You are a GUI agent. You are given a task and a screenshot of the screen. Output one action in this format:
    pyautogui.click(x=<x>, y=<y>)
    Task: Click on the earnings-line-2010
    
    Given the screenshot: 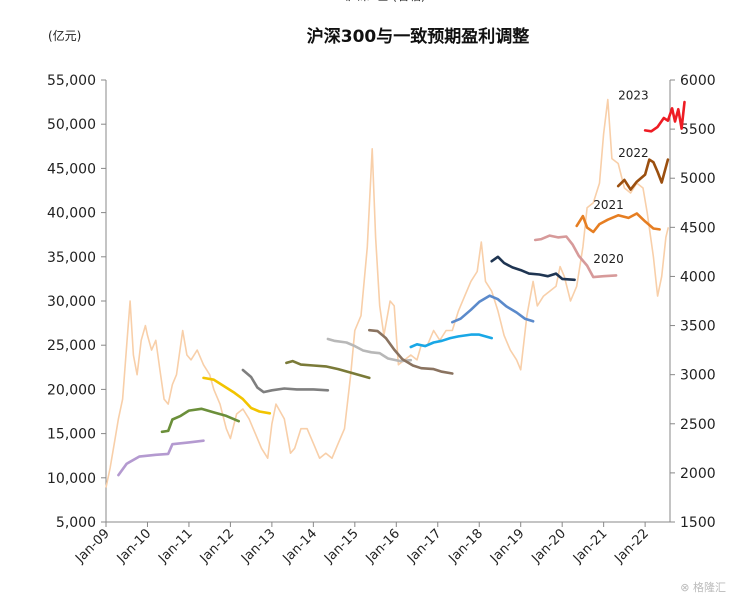 What is the action you would take?
    pyautogui.click(x=161, y=458)
    